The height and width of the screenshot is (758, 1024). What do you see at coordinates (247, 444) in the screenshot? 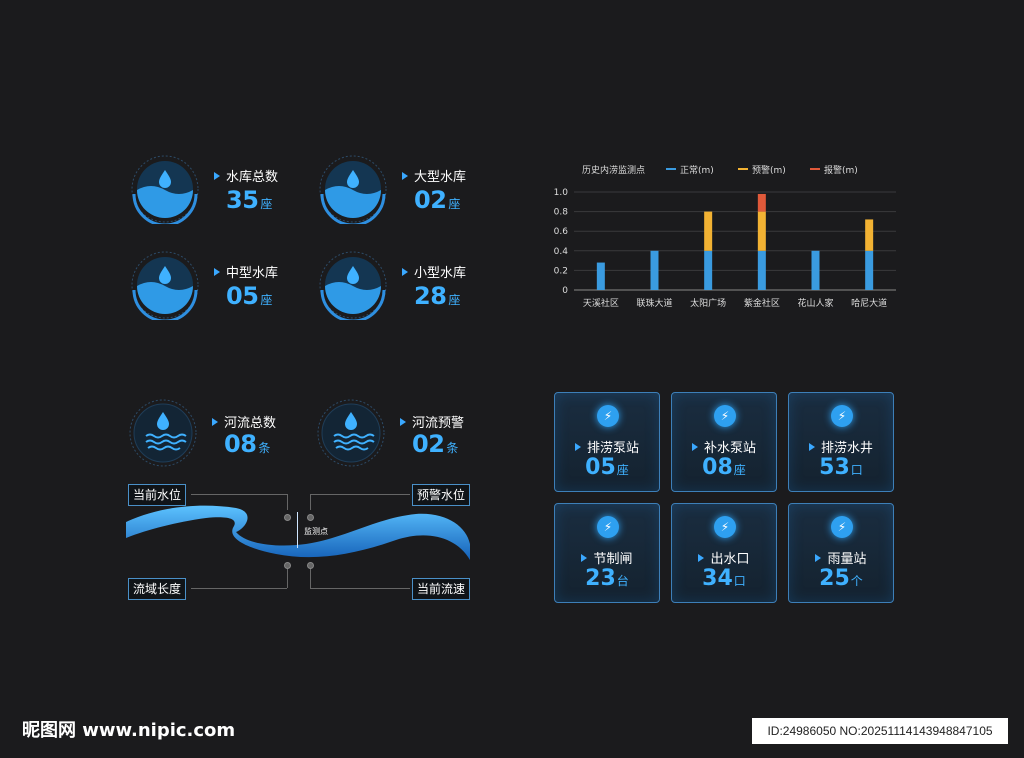
I see `river-total-value: 08 条` at bounding box center [247, 444].